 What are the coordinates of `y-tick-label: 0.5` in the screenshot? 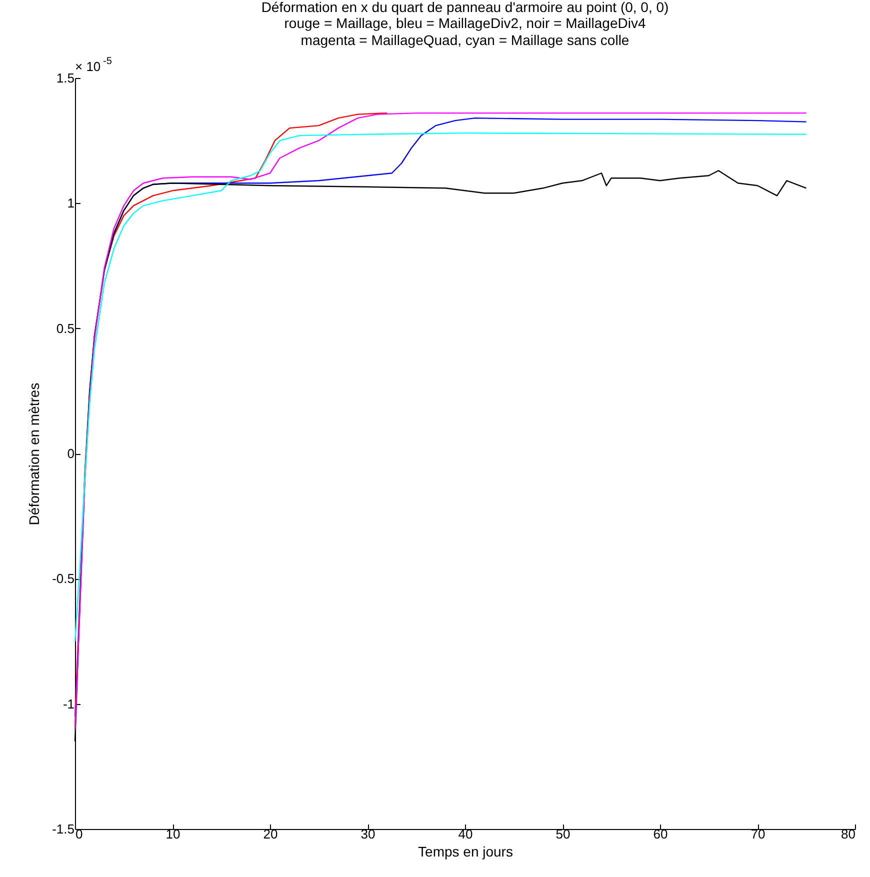 It's located at (65, 328).